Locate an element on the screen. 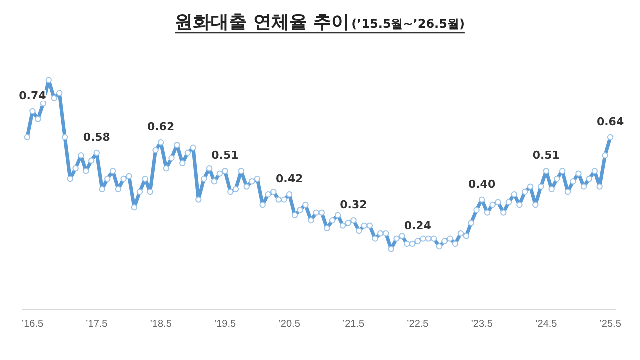 This screenshot has width=640, height=360. x-tick-label: ’24.5 is located at coordinates (547, 324).